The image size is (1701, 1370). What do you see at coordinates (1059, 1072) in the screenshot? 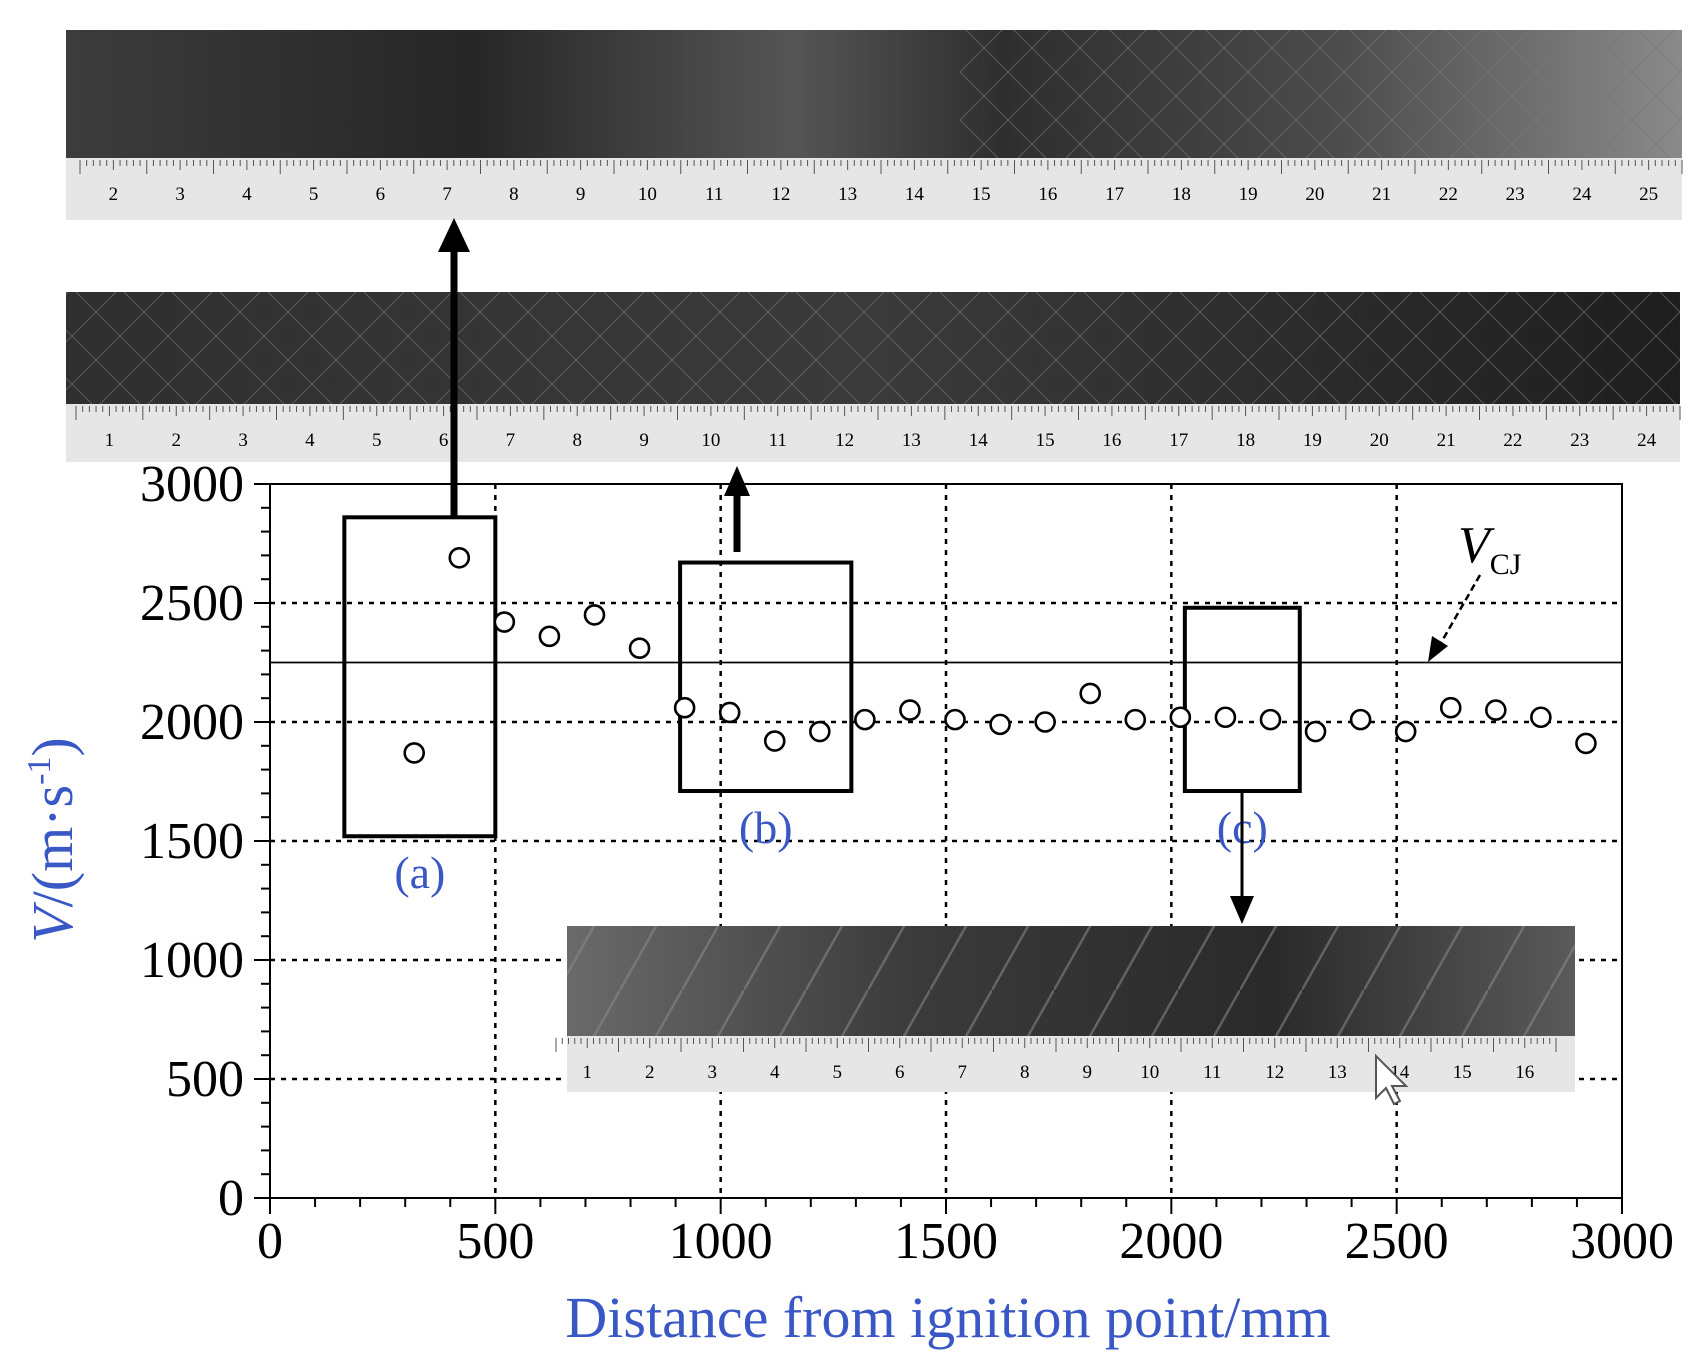
I see `photo-bottom-ruler-numbers: 1 2 3 4 5 6 7 8 9 10 11 12 13 14 15 16` at bounding box center [1059, 1072].